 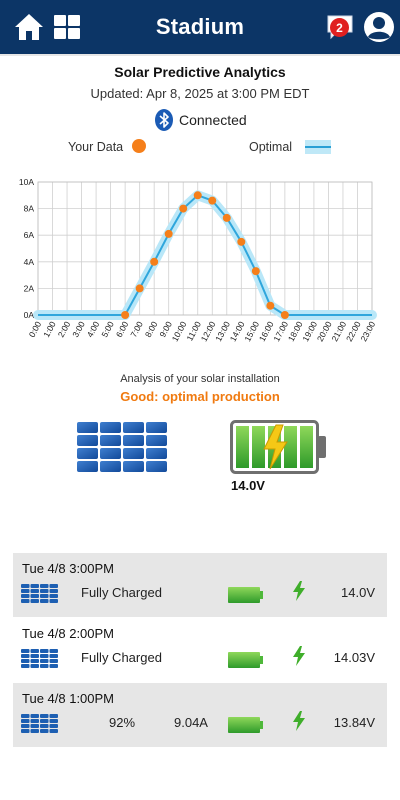 I want to click on profile-button, so click(x=379, y=27).